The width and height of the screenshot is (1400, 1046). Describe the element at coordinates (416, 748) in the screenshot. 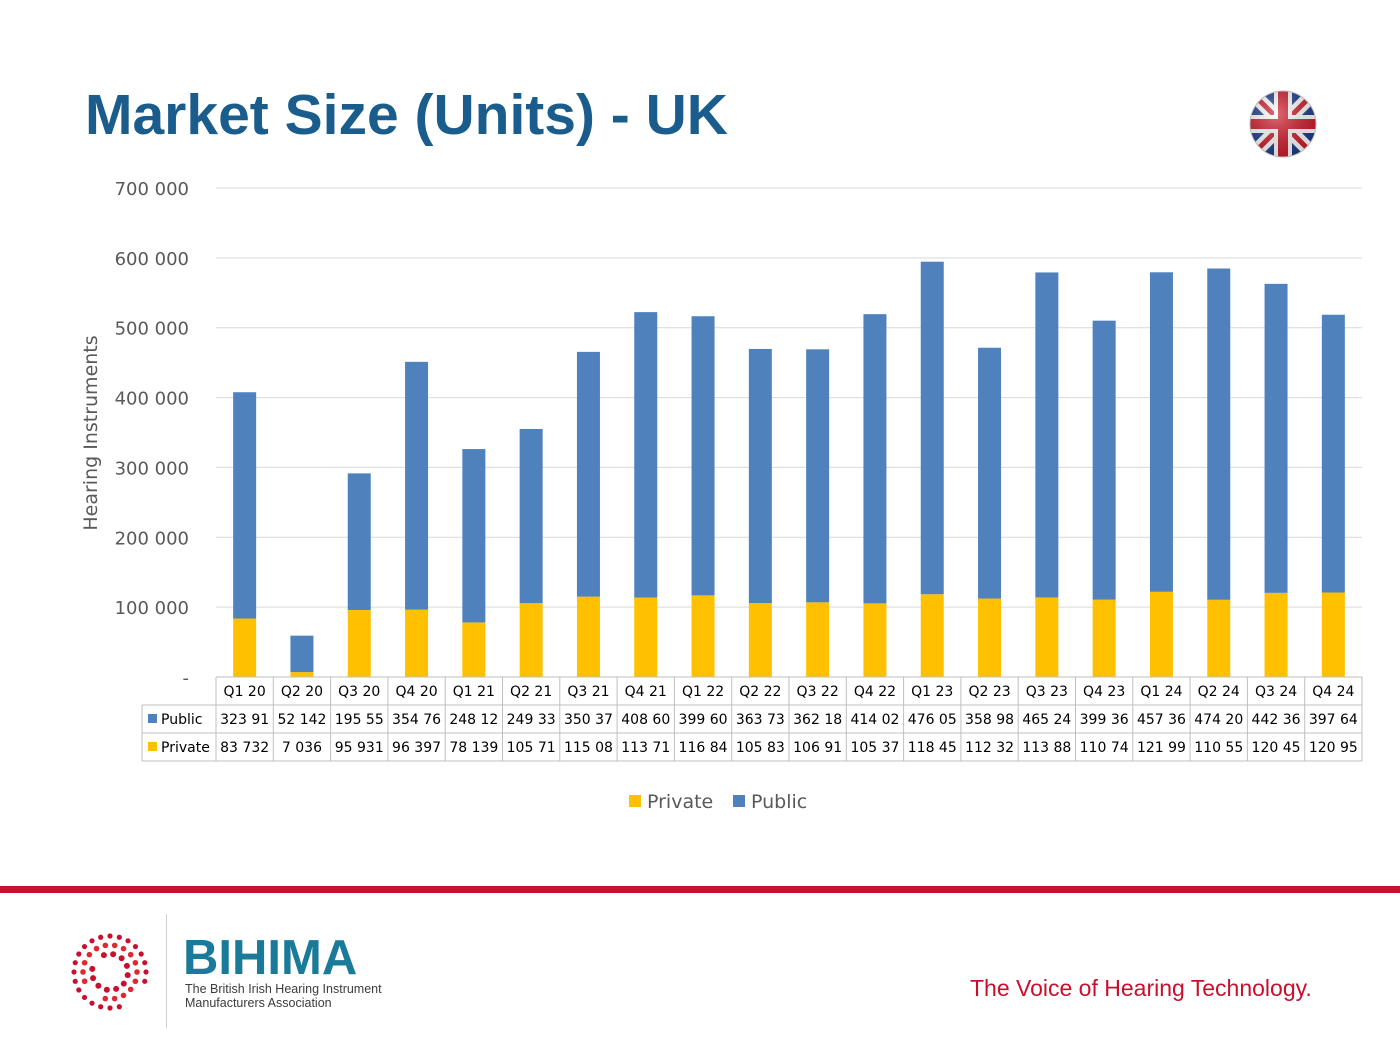

I see `data-label-private: 96 397` at that location.